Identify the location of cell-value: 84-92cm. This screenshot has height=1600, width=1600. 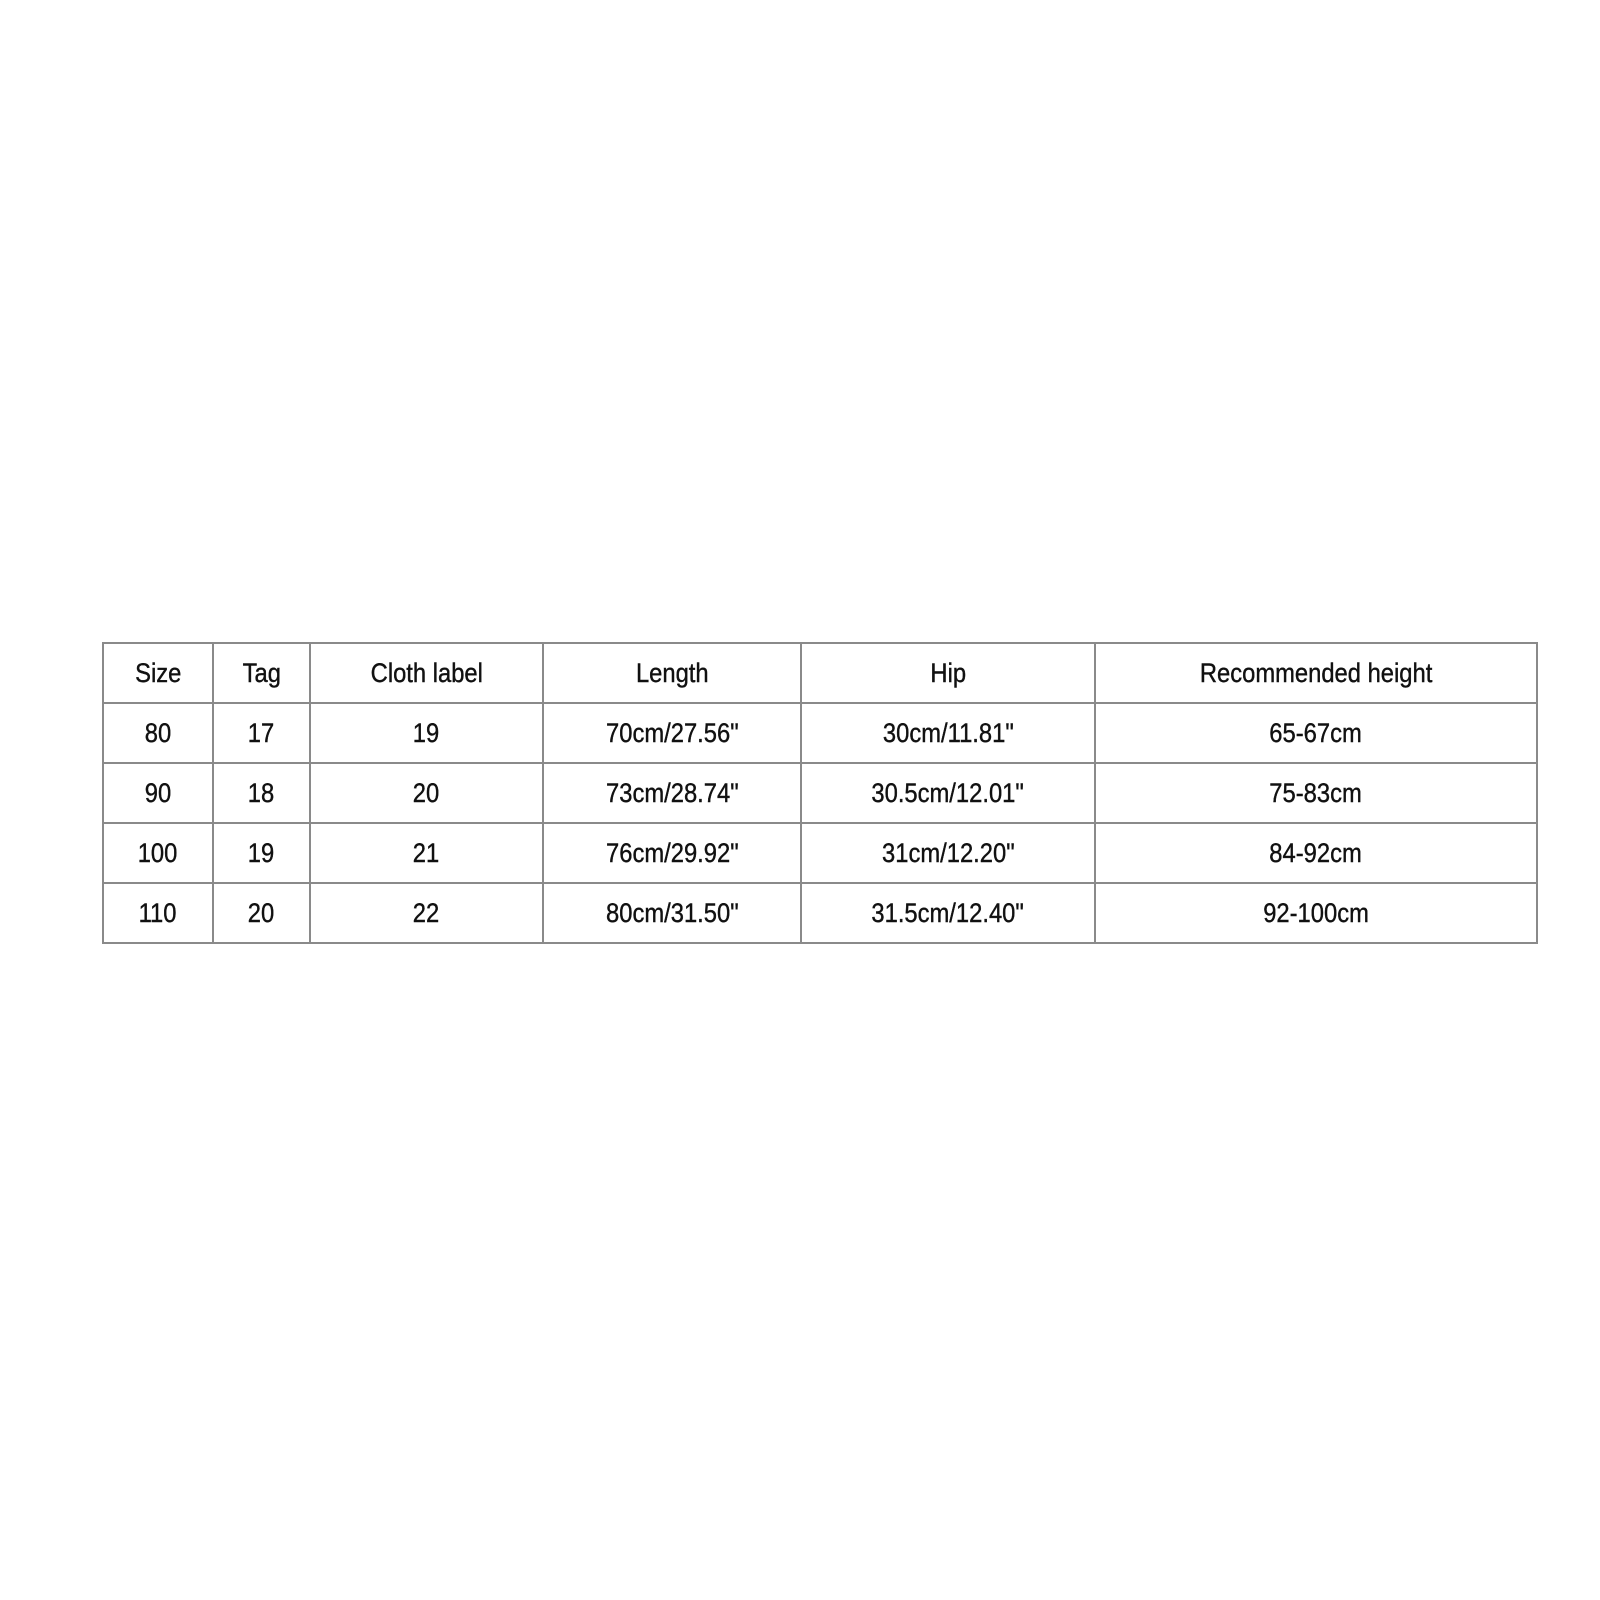
(1316, 852).